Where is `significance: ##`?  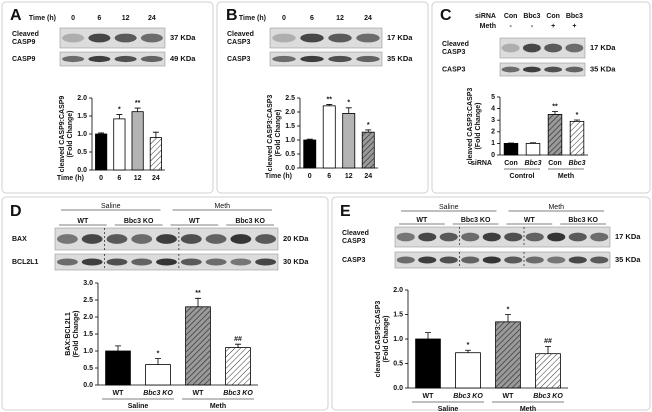 significance: ## is located at coordinates (548, 341).